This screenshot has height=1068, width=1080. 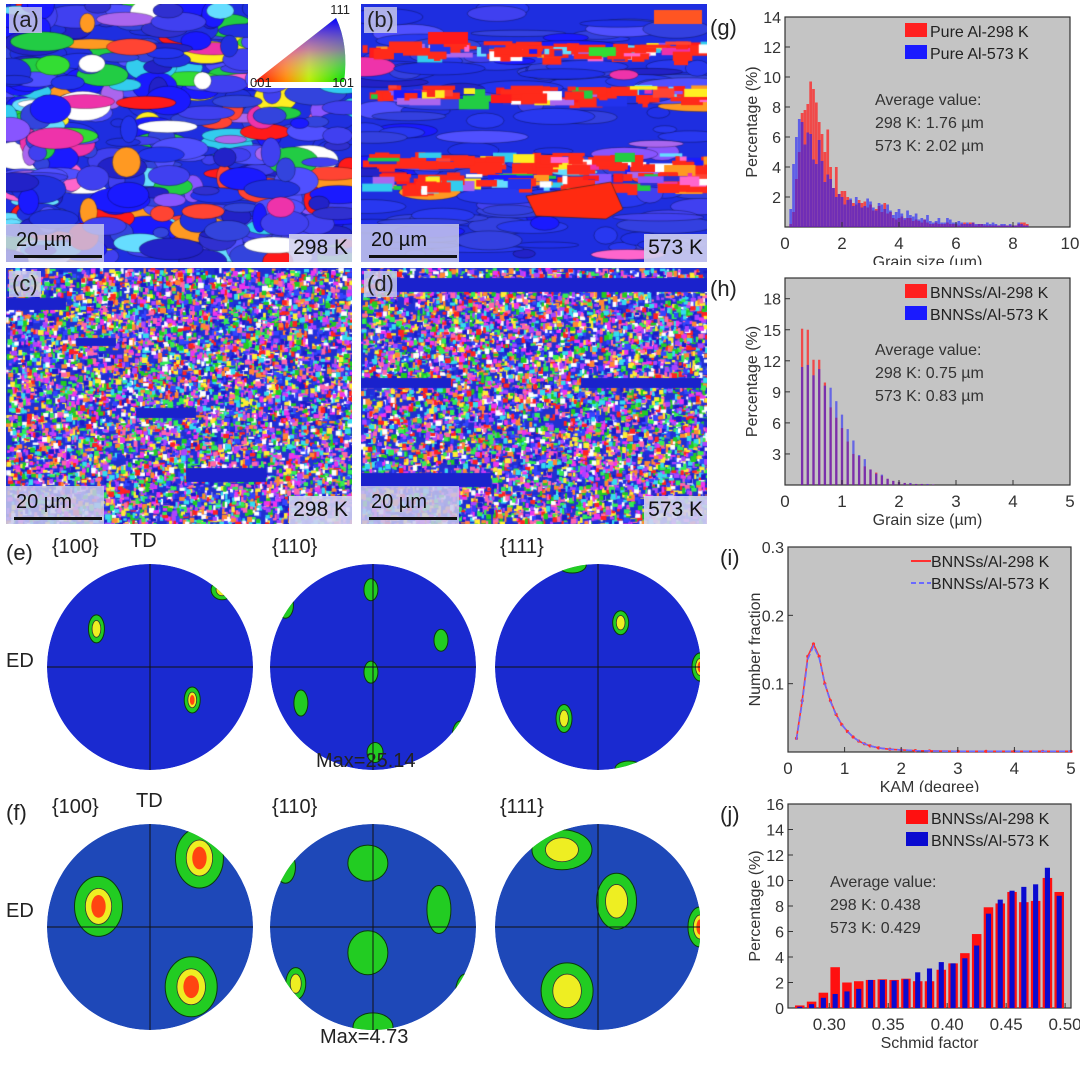 I want to click on x-axis-label: KAM (degree), so click(x=930, y=785).